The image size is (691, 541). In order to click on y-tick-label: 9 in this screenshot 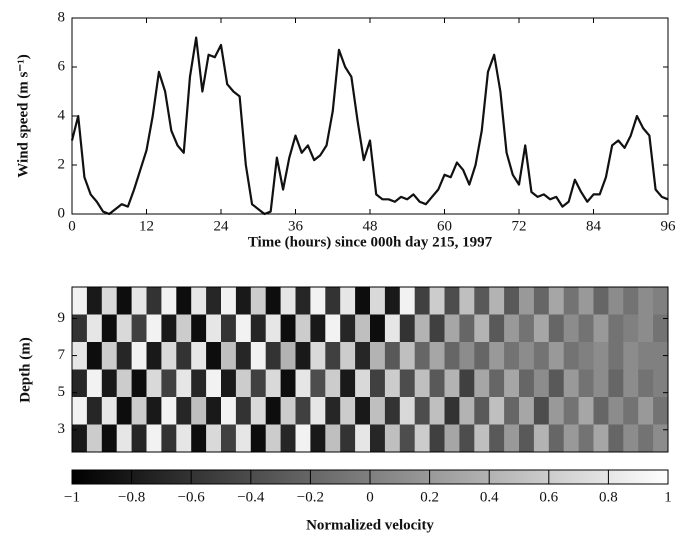, I will do `click(62, 318)`.